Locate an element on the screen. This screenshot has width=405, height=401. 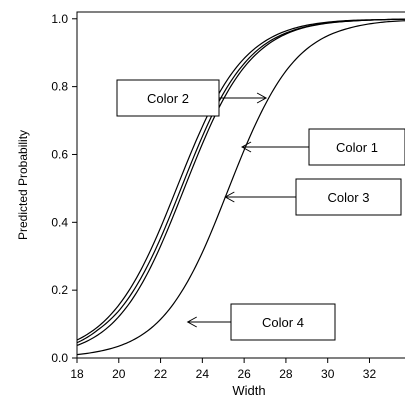
x-tick-label: 18 is located at coordinates (77, 374).